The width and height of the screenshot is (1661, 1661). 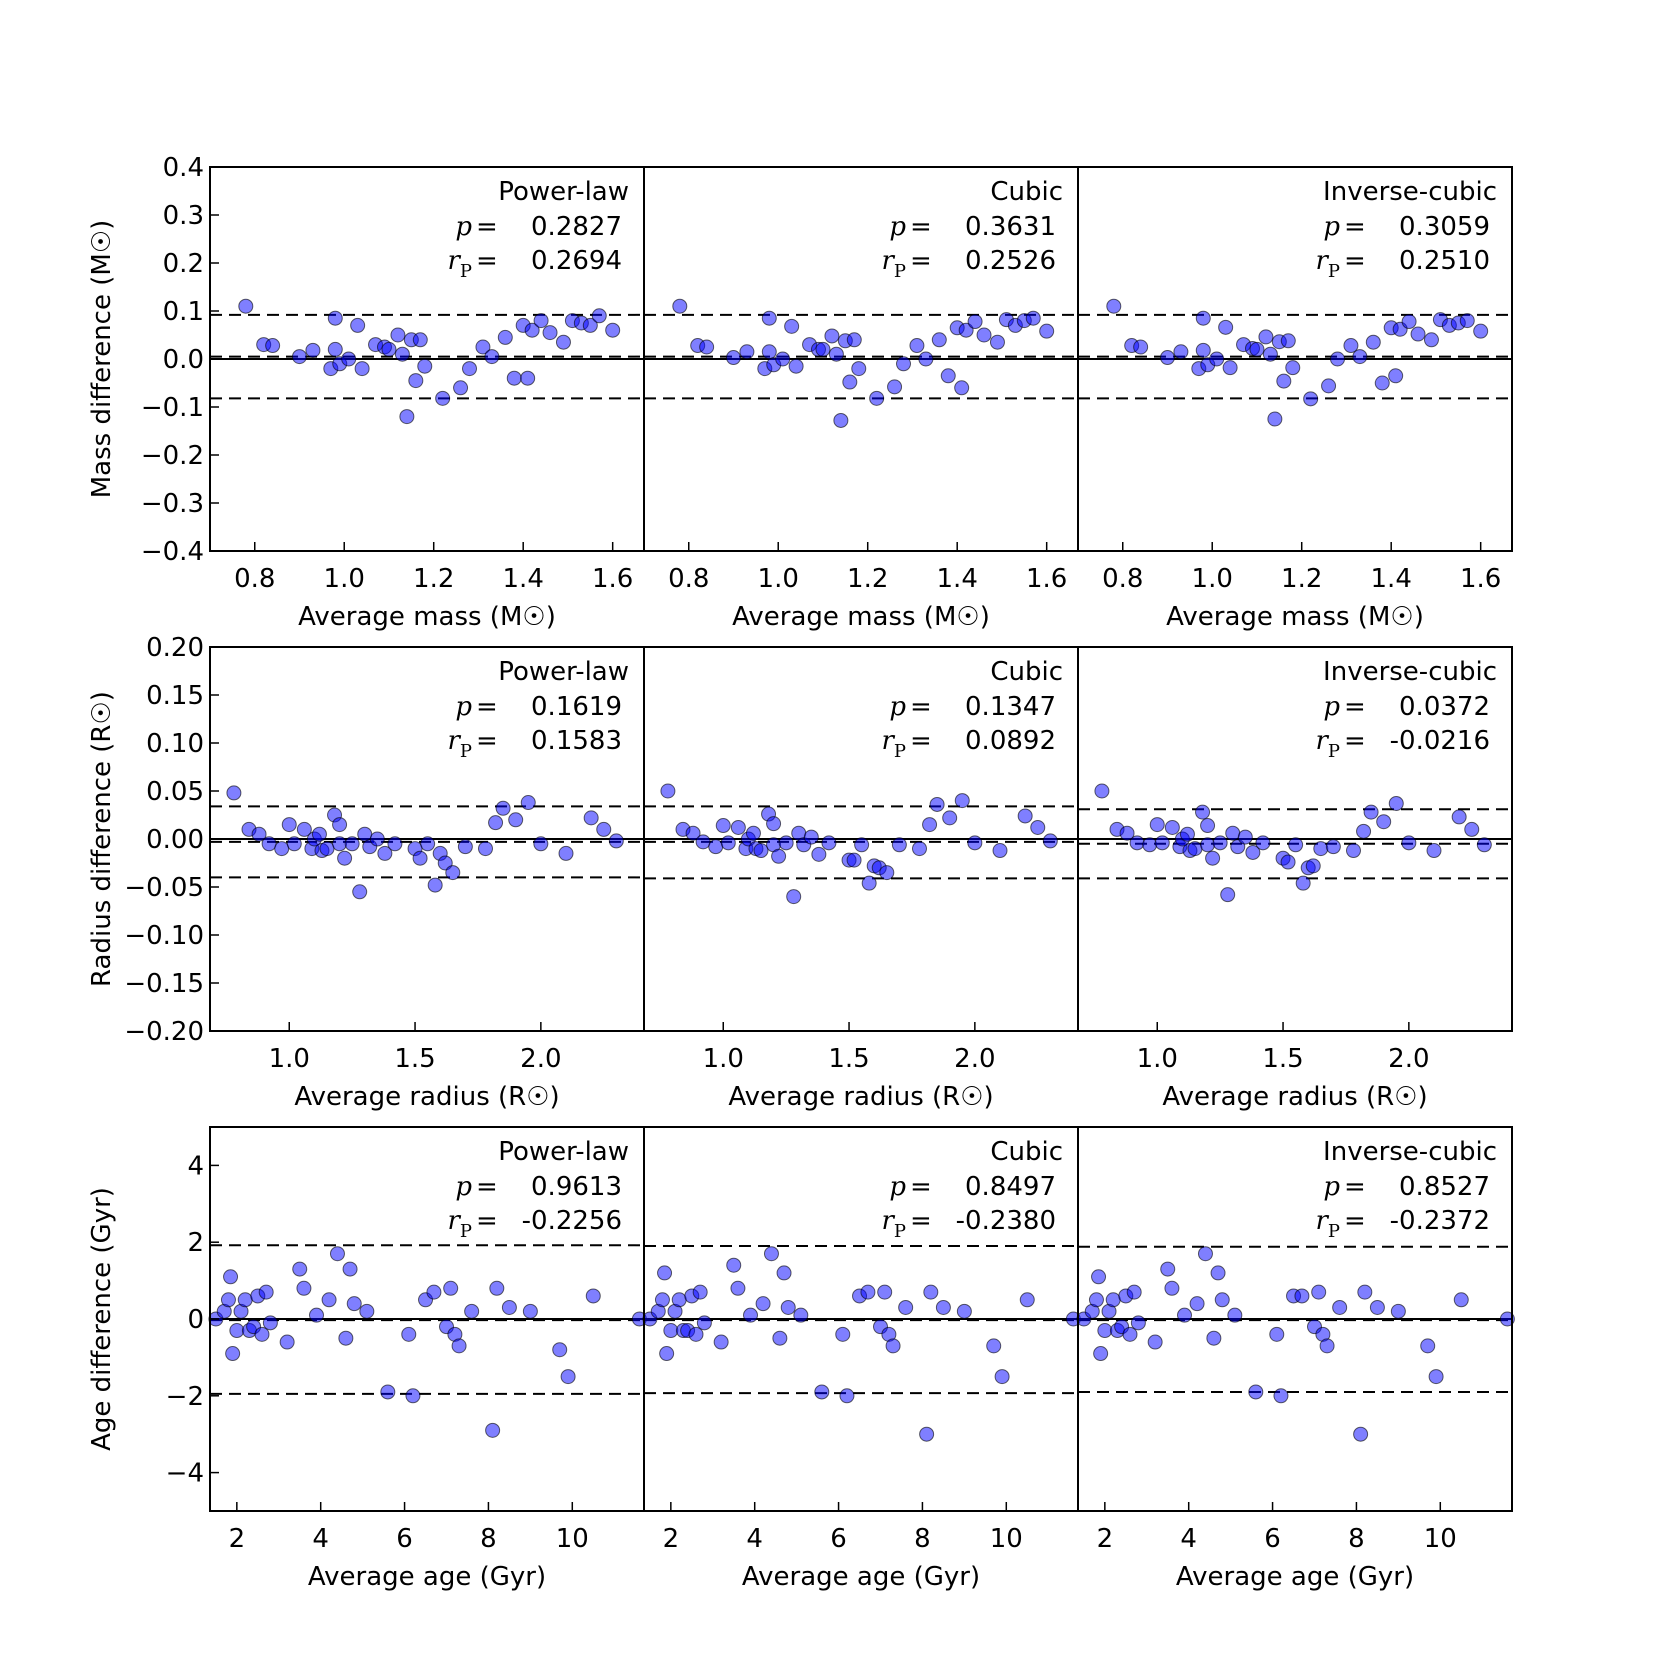 What do you see at coordinates (172, 408) in the screenshot?
I see `y-tick-label: −0.1` at bounding box center [172, 408].